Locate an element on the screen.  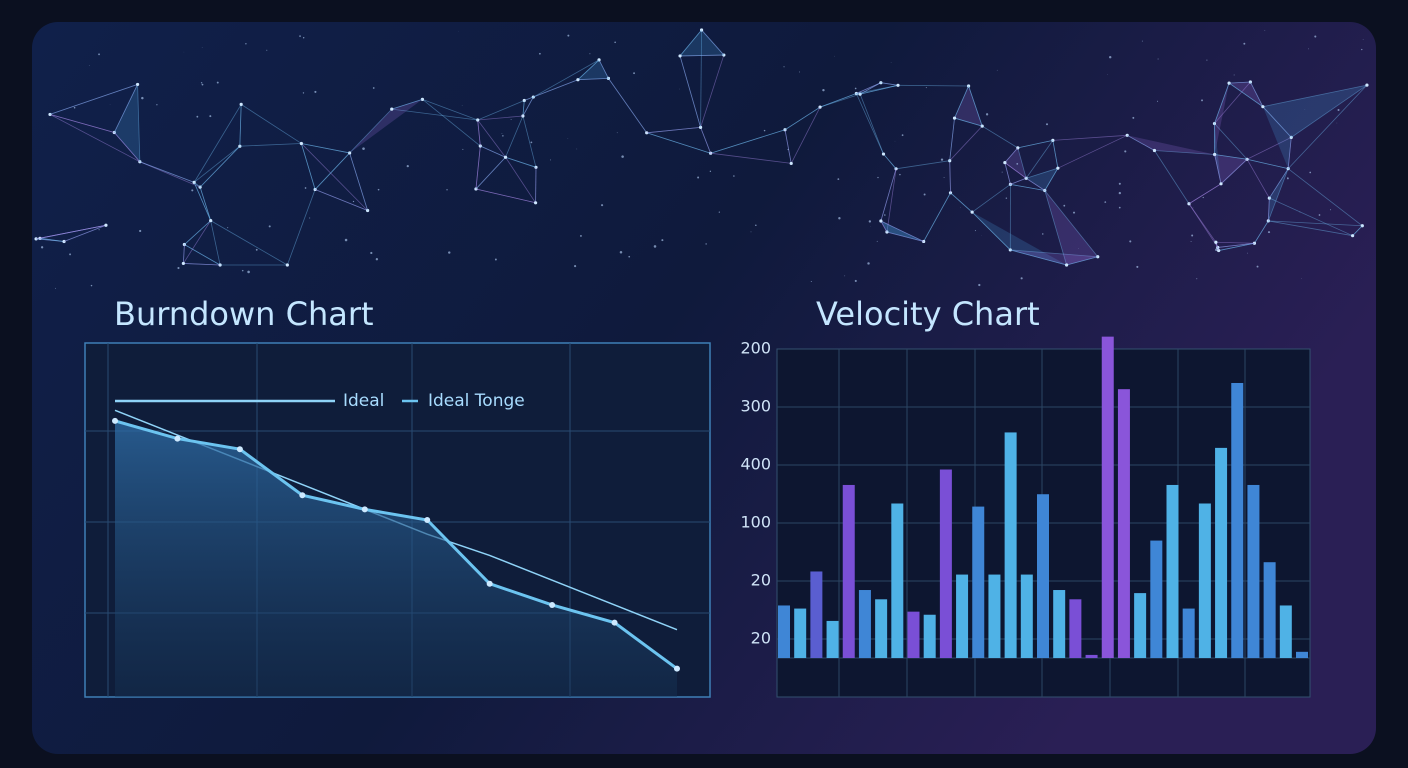
point is located at coordinates (552, 604).